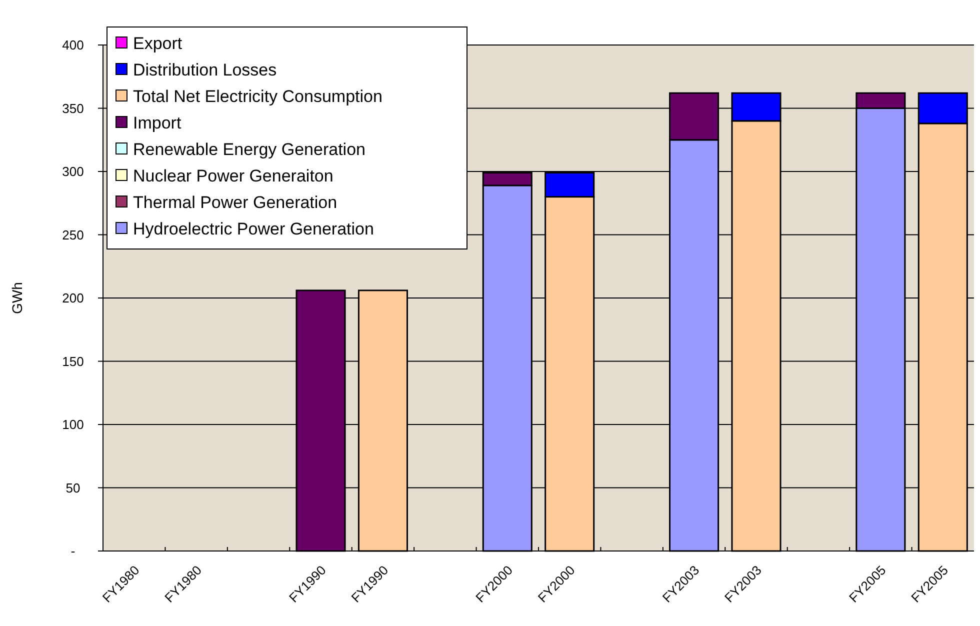  Describe the element at coordinates (253, 228) in the screenshot. I see `legend-label: Hydroelectric Power Generation` at that location.